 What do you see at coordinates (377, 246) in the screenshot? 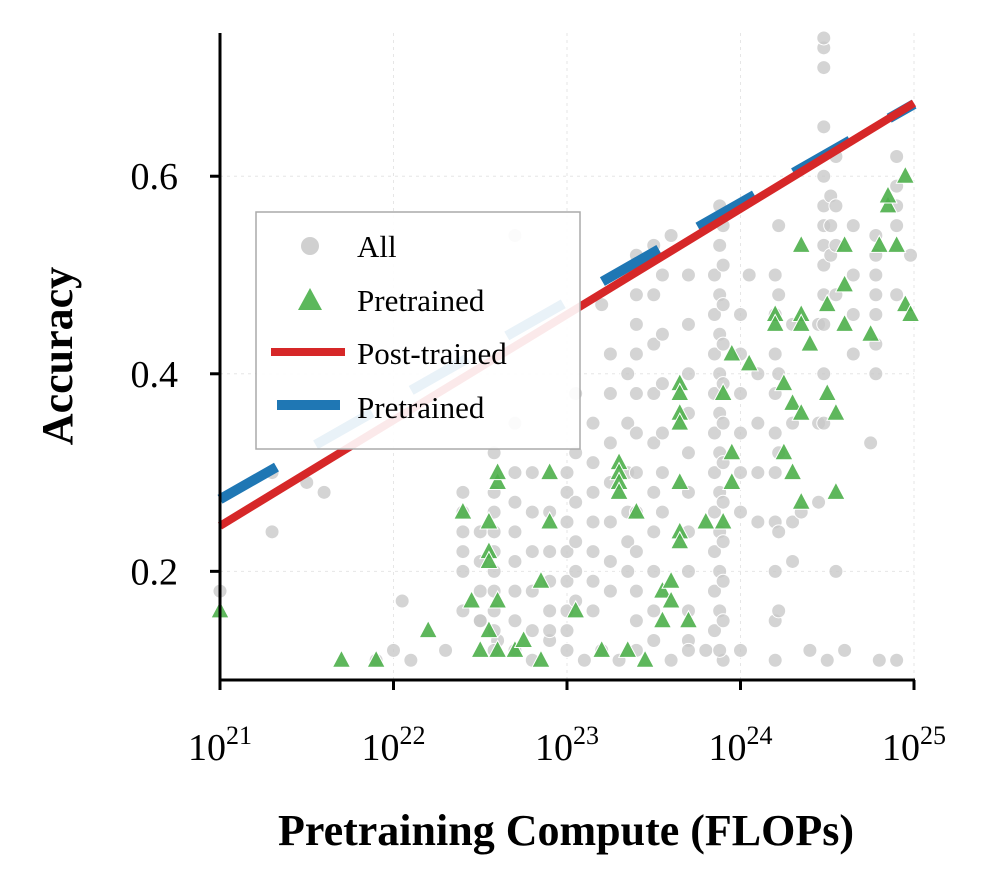
I see `legend-all-label: All` at bounding box center [377, 246].